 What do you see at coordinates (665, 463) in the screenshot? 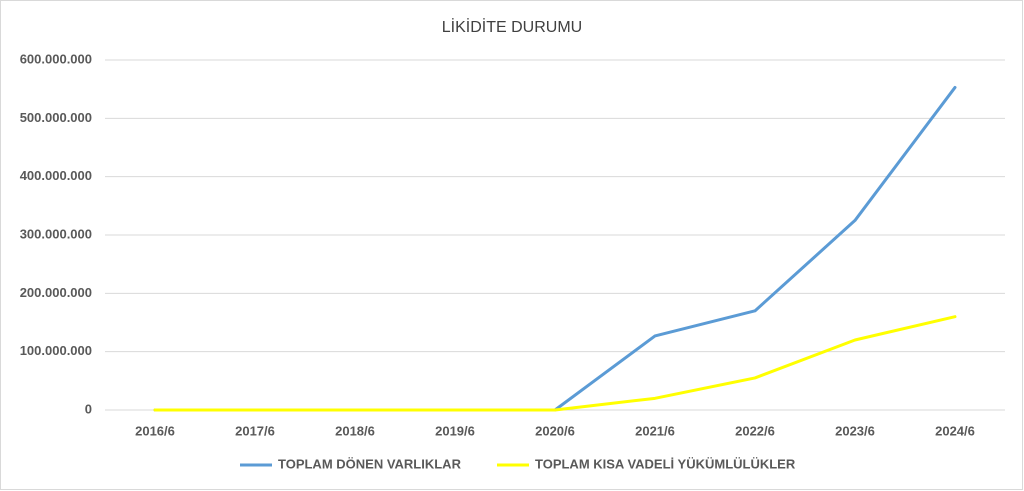
I see `legend-label: TOPLAM KISA VADELİ YÜKÜMLÜLÜKLER` at bounding box center [665, 463].